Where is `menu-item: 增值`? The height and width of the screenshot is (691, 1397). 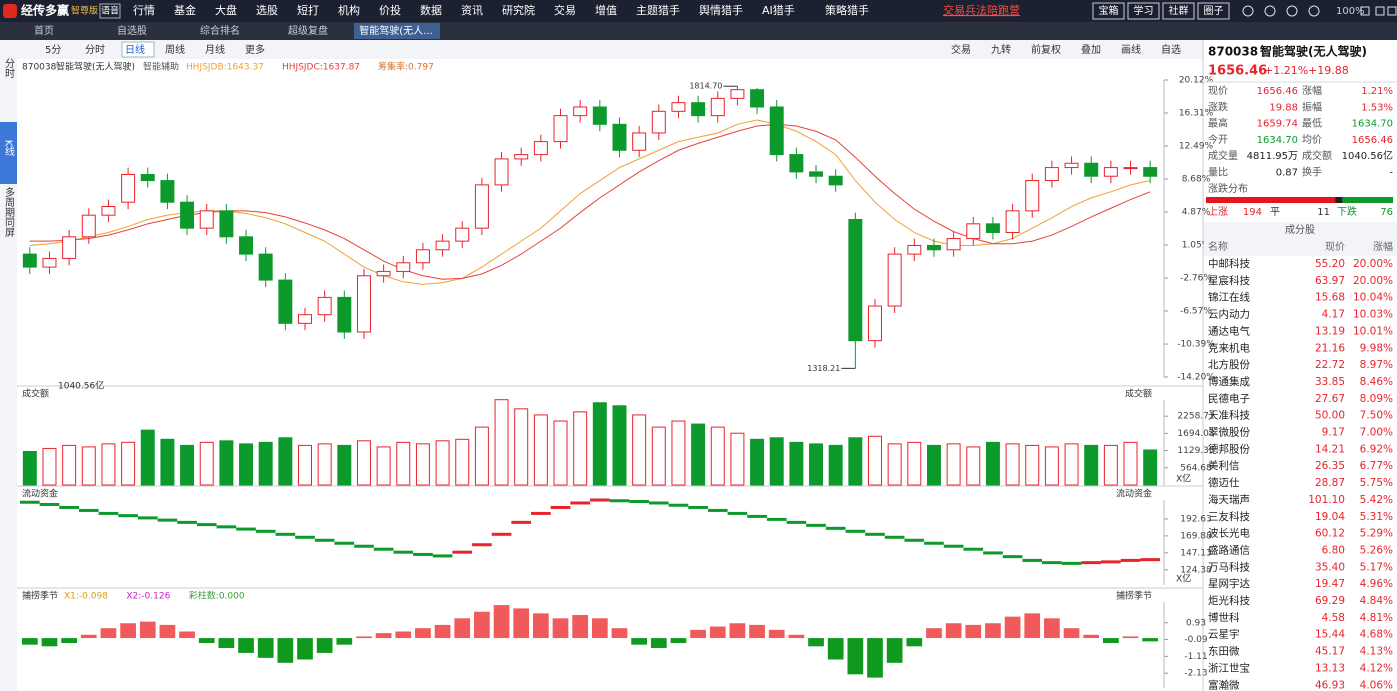
menu-item: 增值 is located at coordinates (606, 10).